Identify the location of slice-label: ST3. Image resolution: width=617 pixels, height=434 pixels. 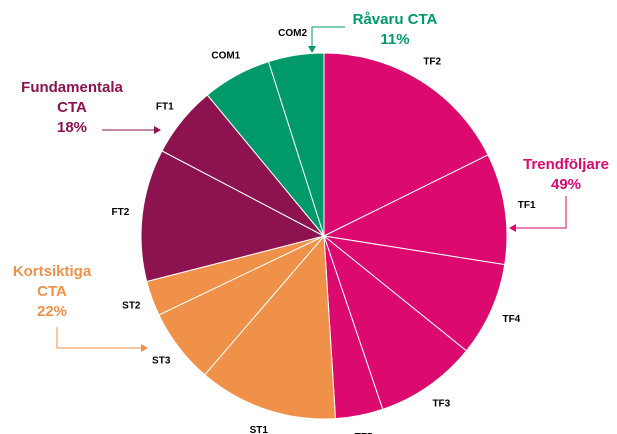
(161, 360).